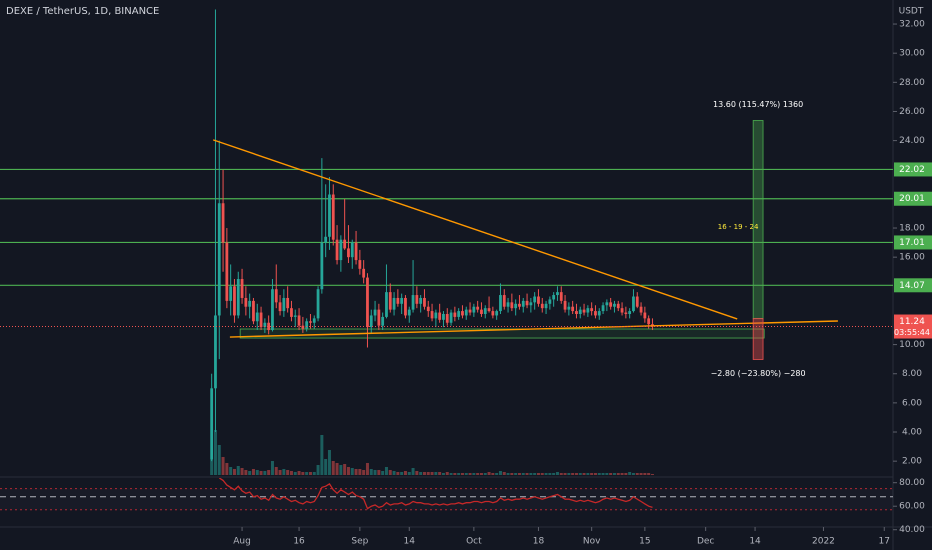 This screenshot has height=550, width=932. Describe the element at coordinates (912, 229) in the screenshot. I see `y-tick-label: 18.00` at that location.